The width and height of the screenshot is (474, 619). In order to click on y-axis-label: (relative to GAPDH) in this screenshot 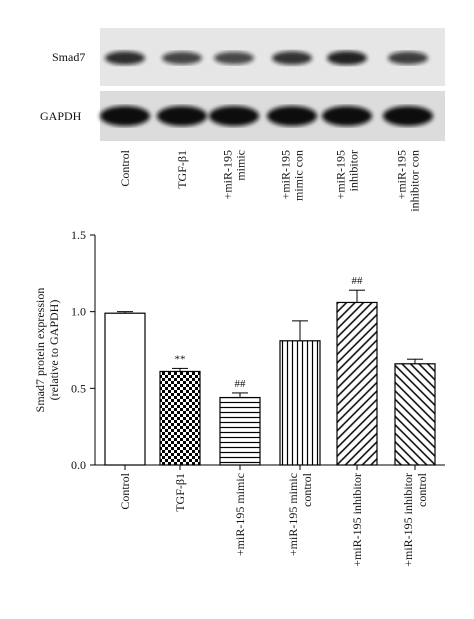, I will do `click(54, 350)`.